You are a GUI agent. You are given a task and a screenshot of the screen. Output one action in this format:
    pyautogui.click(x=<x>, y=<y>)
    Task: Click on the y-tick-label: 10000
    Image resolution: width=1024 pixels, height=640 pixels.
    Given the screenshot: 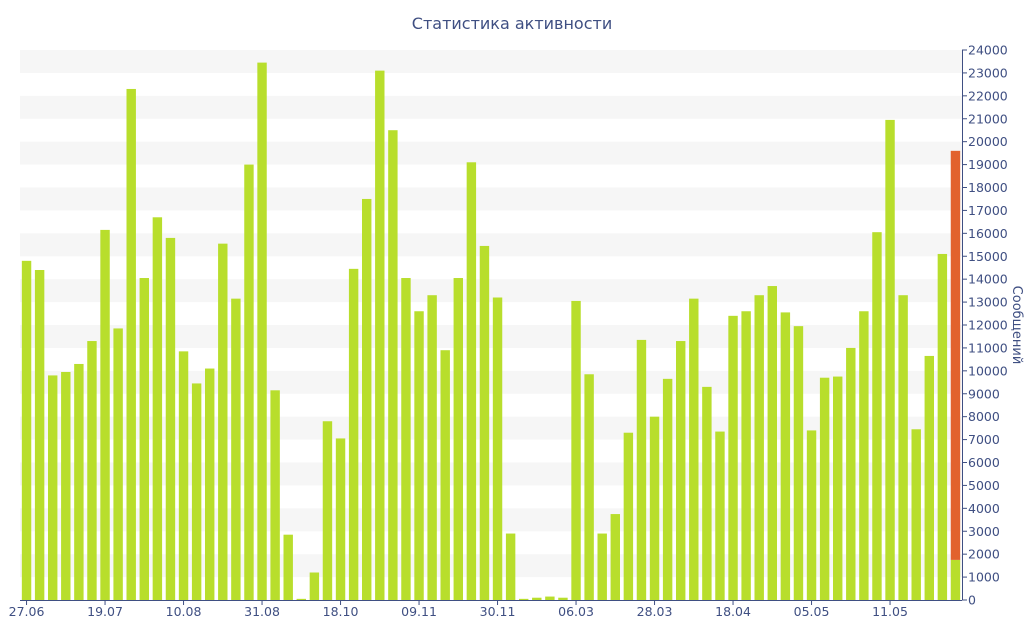 What is the action you would take?
    pyautogui.click(x=988, y=370)
    